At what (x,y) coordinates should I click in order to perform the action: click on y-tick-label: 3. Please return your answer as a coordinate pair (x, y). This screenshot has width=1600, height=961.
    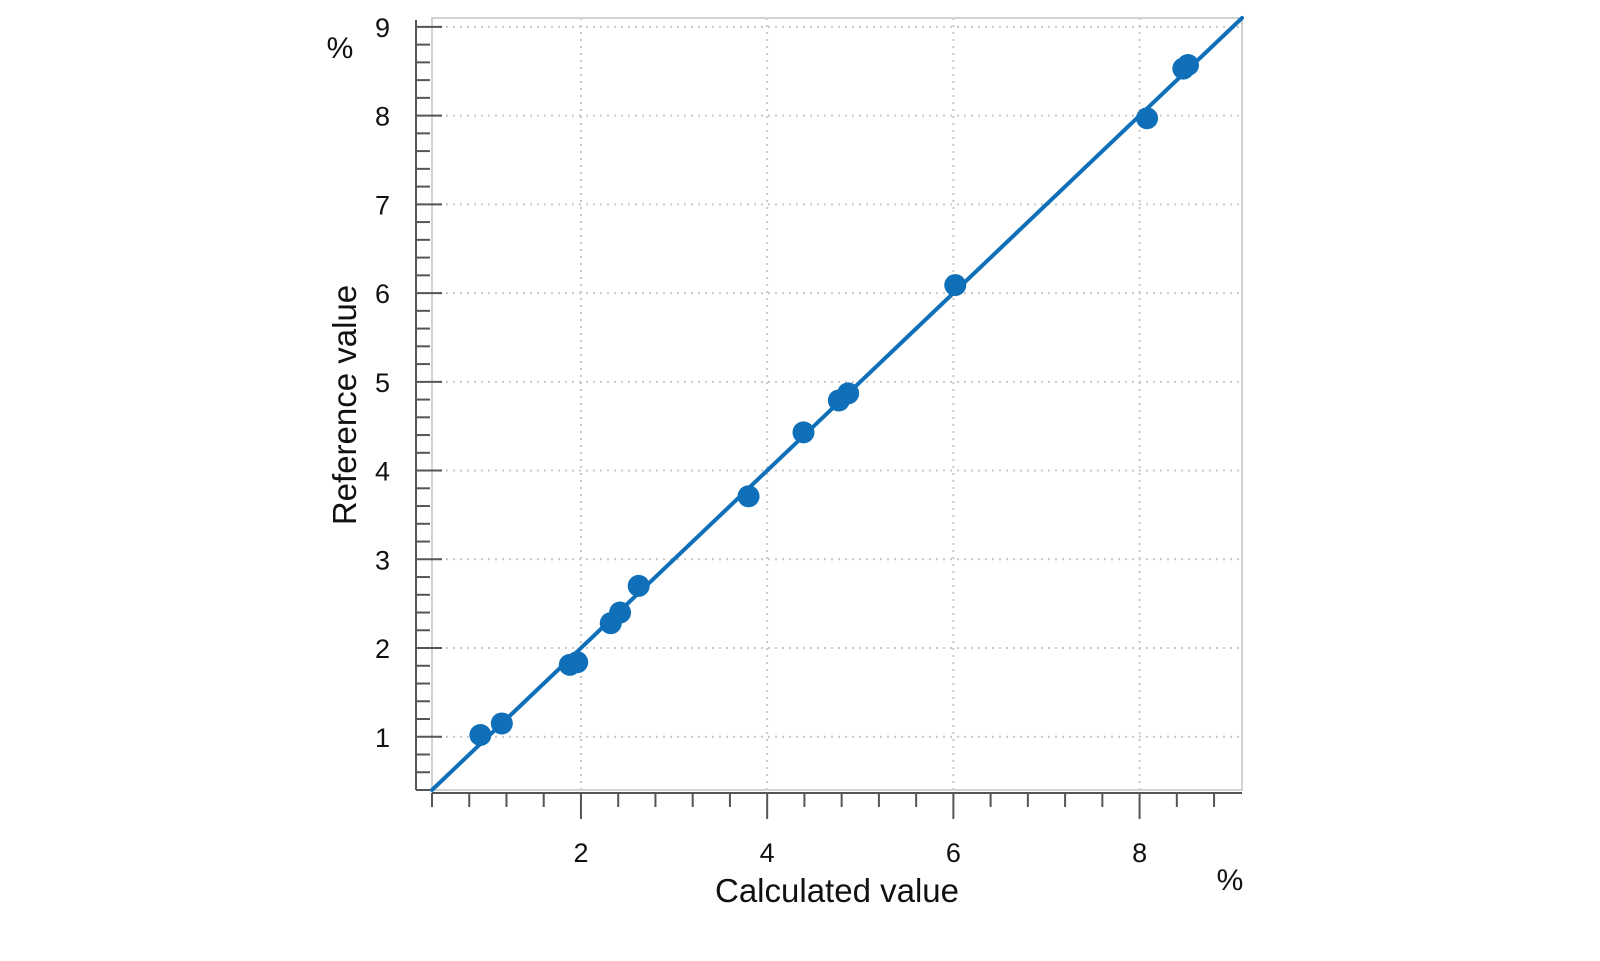
    Looking at the image, I should click on (382, 560).